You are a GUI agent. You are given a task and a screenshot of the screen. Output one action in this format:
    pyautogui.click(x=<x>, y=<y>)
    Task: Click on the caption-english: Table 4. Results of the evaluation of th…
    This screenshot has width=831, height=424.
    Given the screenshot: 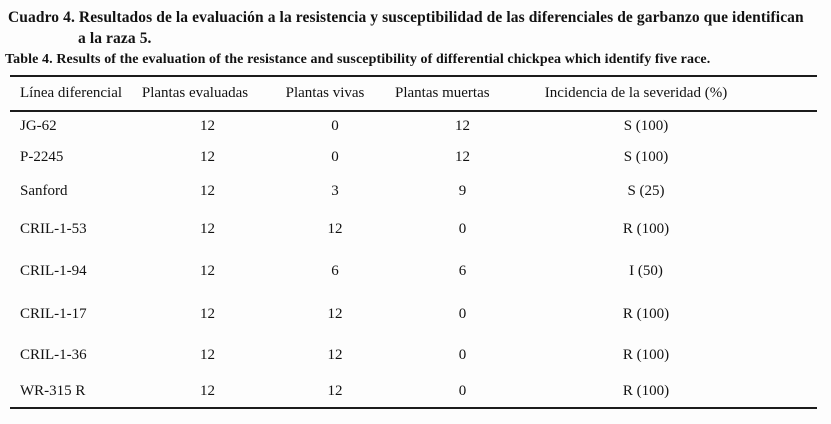 What is the action you would take?
    pyautogui.click(x=358, y=59)
    